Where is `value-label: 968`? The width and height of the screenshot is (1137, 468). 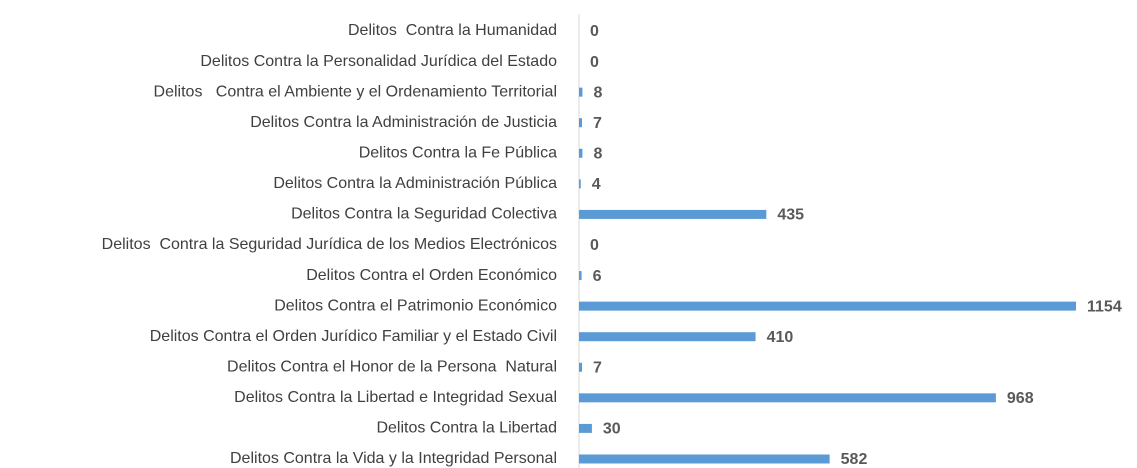 value-label: 968 is located at coordinates (1020, 398).